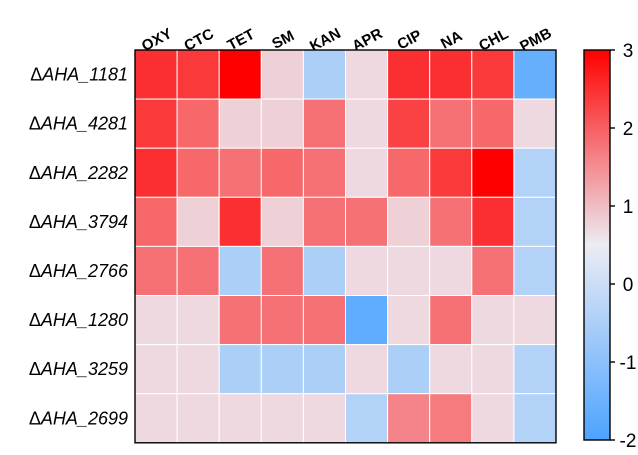 The image size is (638, 455). I want to click on colorbar-tick-label: 1, so click(628, 207).